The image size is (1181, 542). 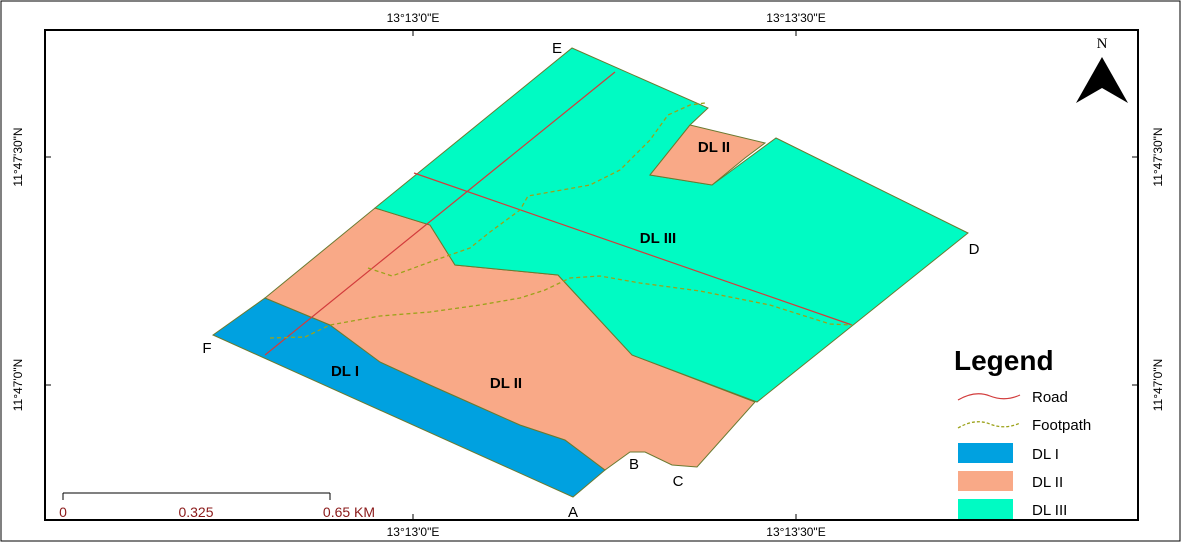 What do you see at coordinates (18, 385) in the screenshot?
I see `coord-left-2: 11°47'0"N` at bounding box center [18, 385].